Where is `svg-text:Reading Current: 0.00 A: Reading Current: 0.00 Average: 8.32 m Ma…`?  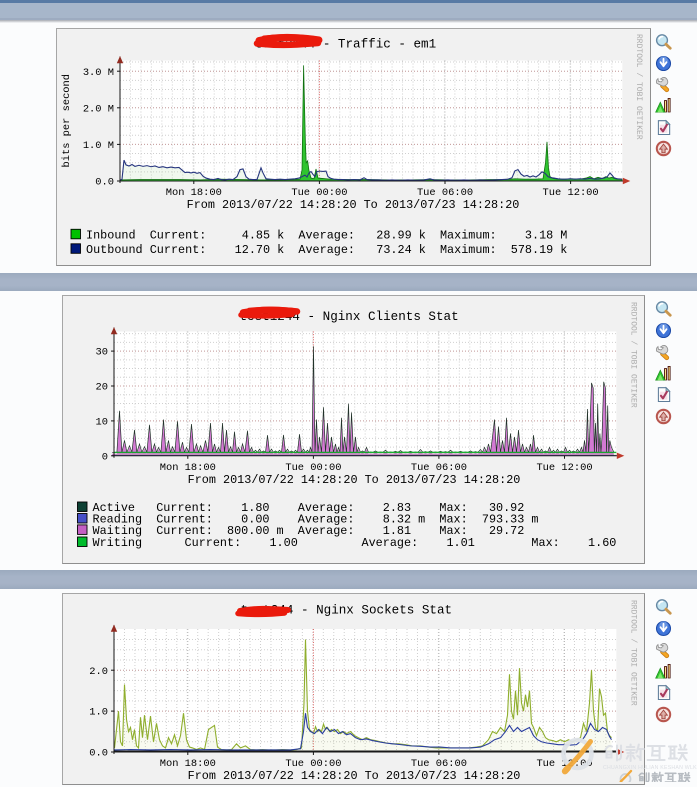 svg-text:Reading Current: 0.00 A: Reading Current: 0.00 Average: 8.32 m Ma… is located at coordinates (315, 519).